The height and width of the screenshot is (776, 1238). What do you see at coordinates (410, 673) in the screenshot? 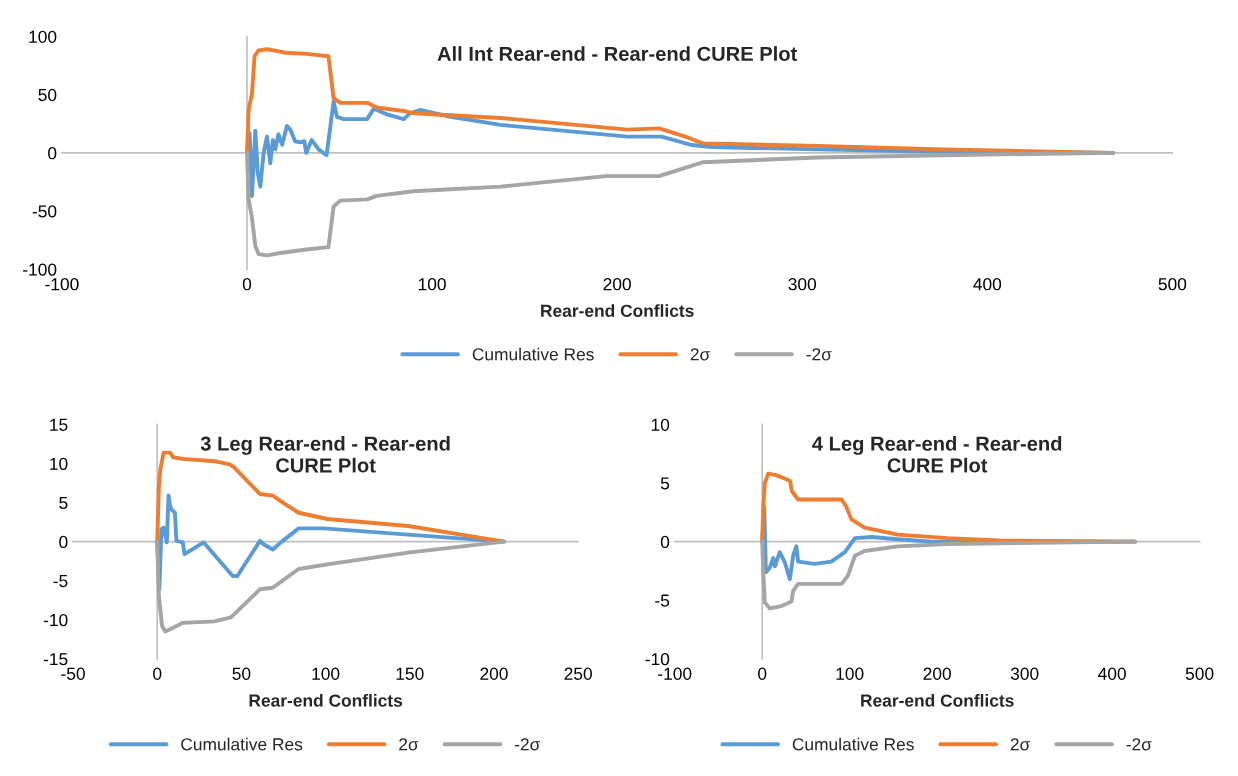
I see `x-tick-label: 150` at bounding box center [410, 673].